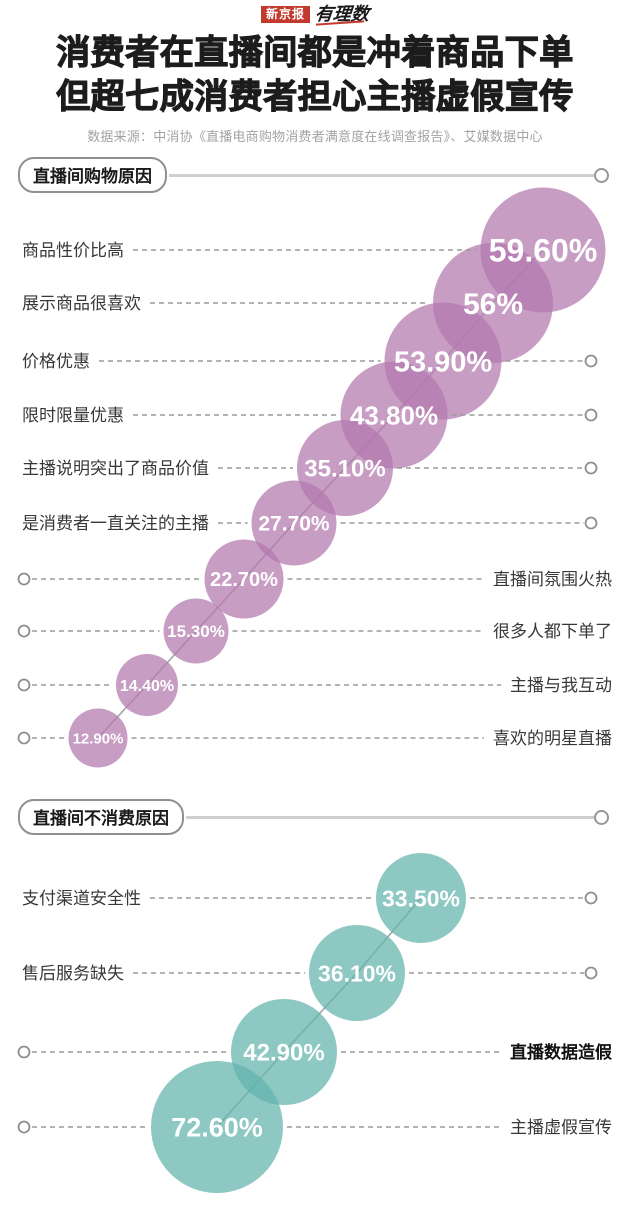  What do you see at coordinates (315, 52) in the screenshot?
I see `page-title-line-1: 消费者在直播间都是冲着商品下单` at bounding box center [315, 52].